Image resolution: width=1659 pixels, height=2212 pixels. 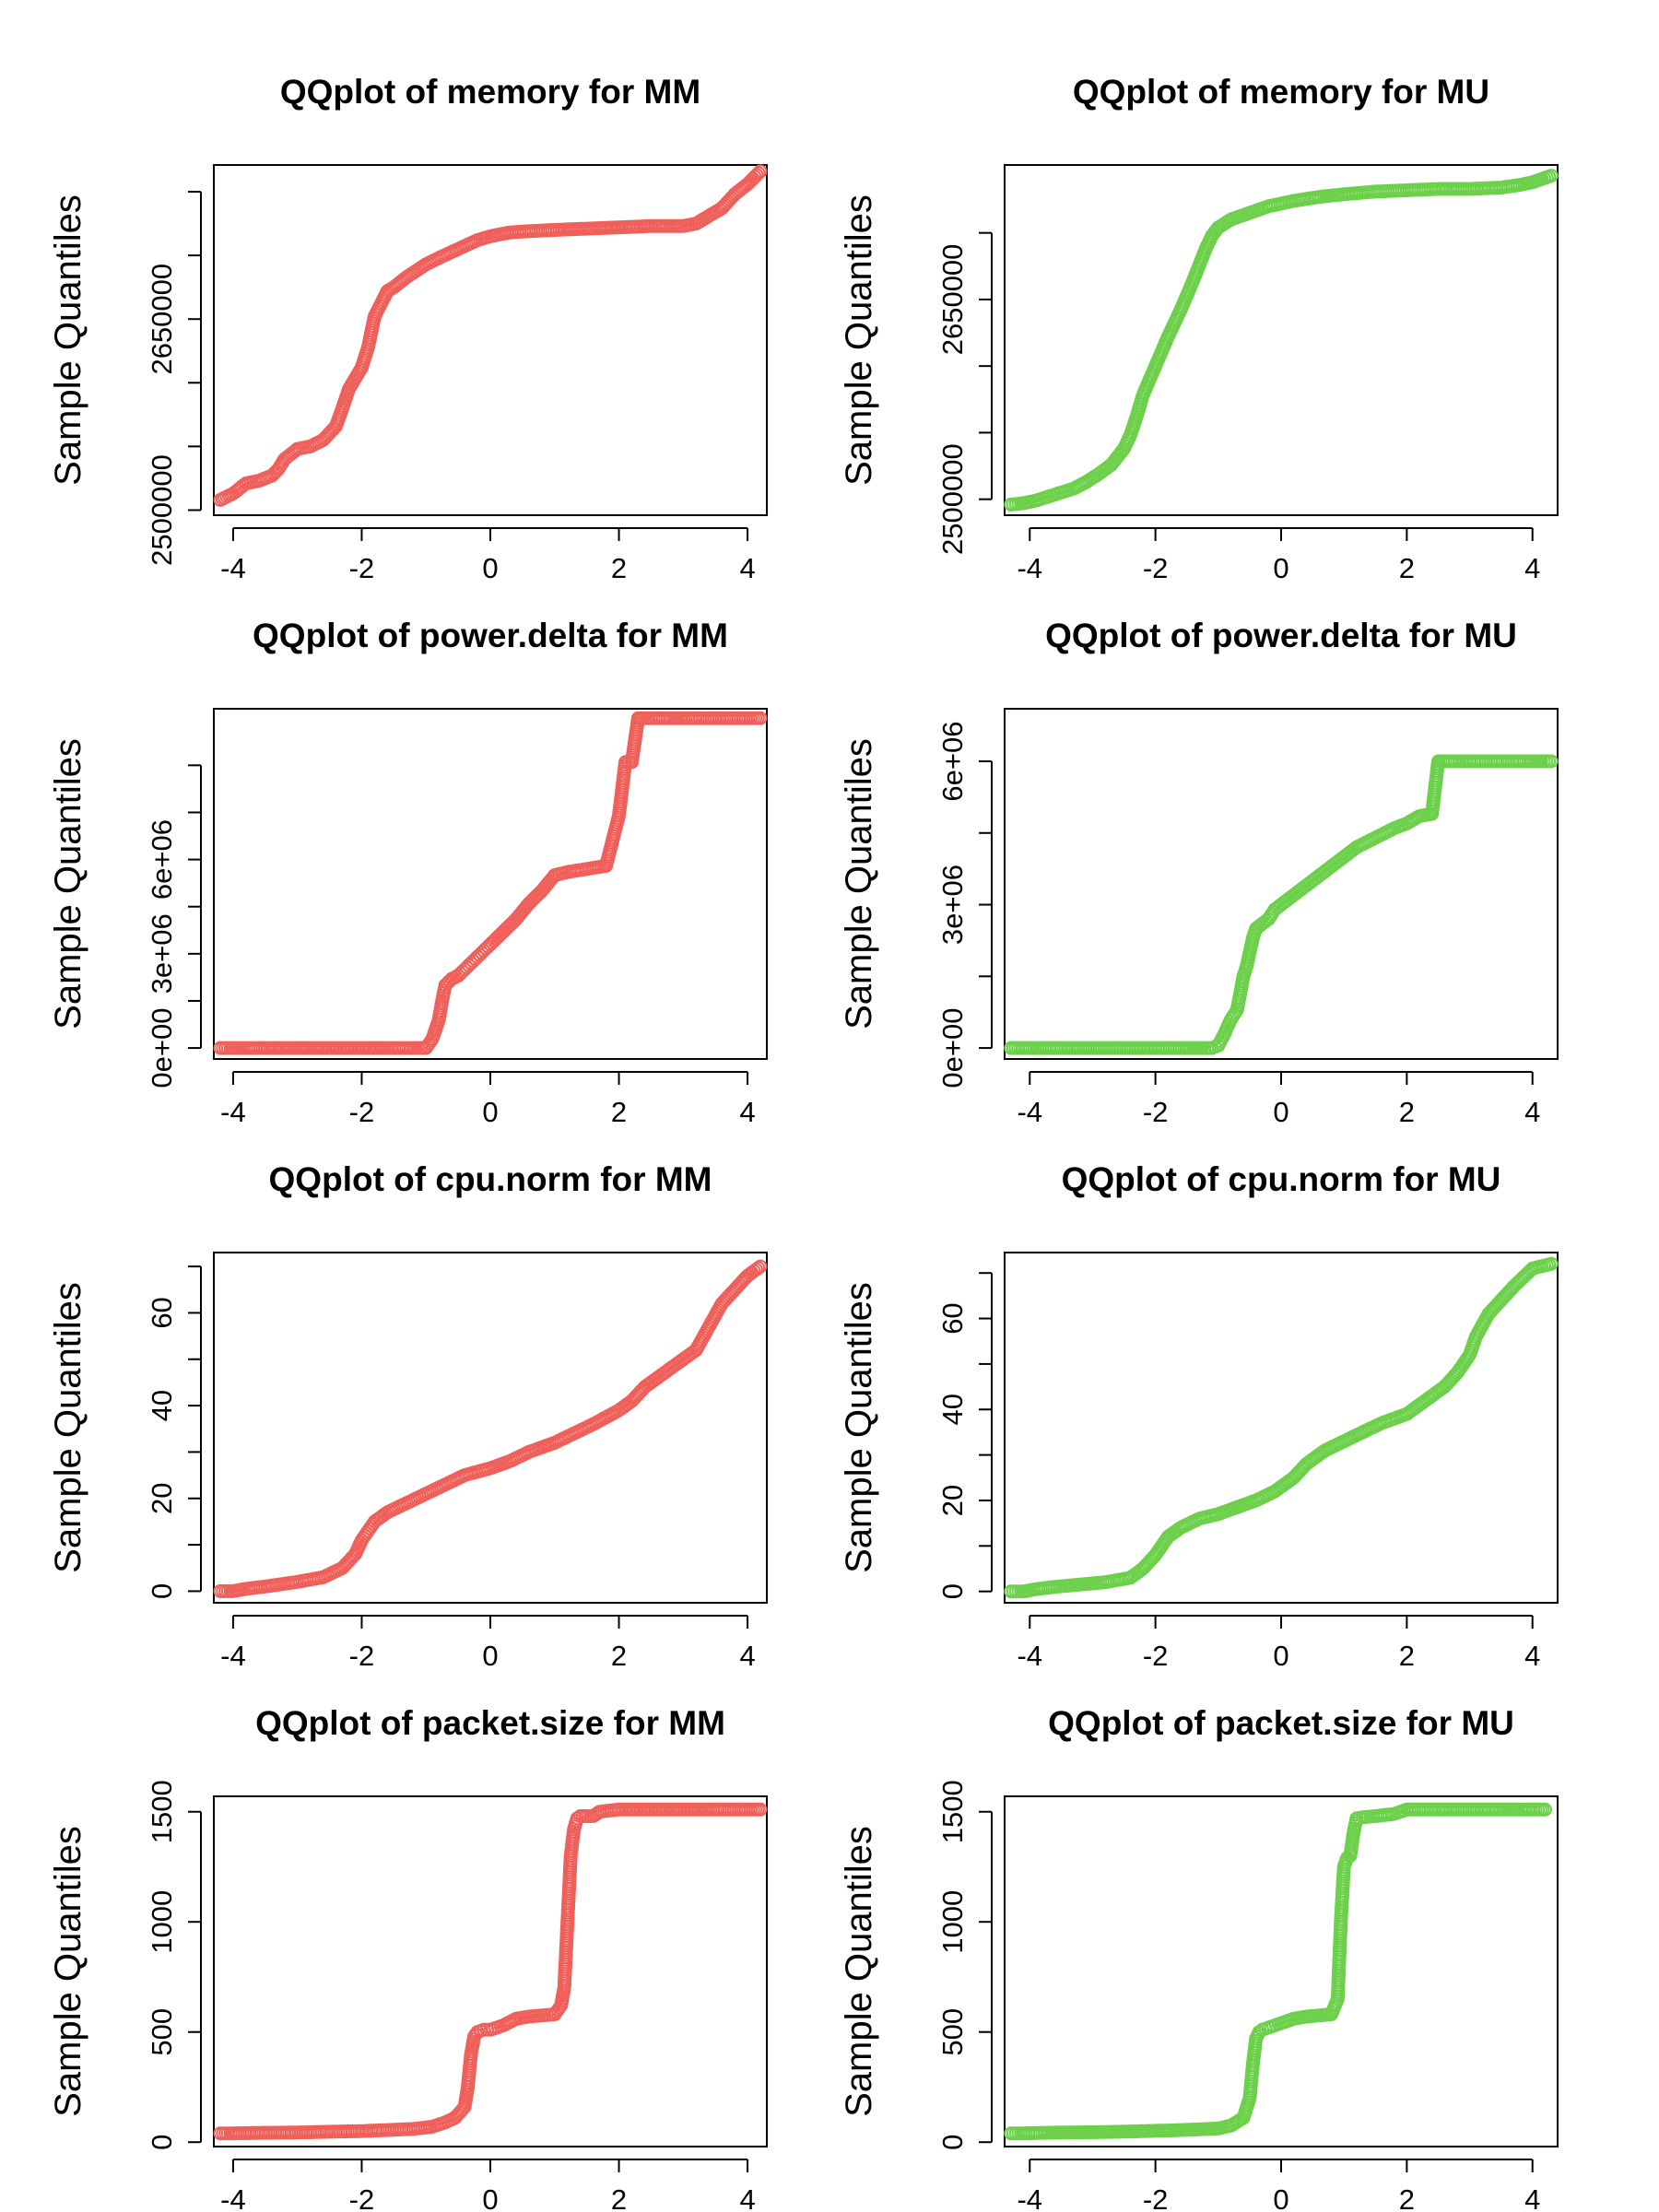 I want to click on chart-title: QQplot of power.delta for MU, so click(x=1281, y=635).